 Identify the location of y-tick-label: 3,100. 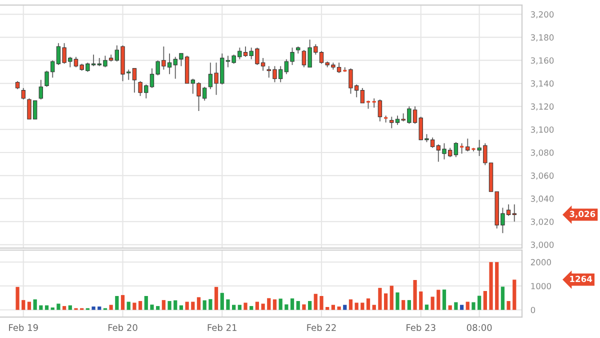
(542, 130).